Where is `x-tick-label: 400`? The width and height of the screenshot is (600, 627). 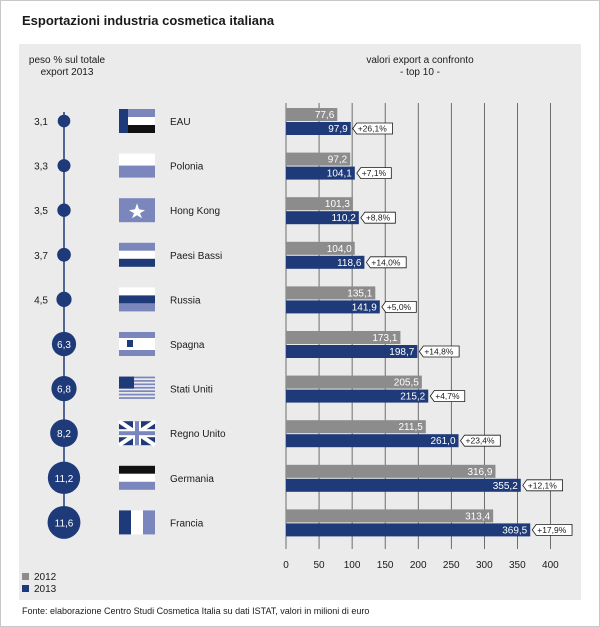
x-tick-label: 400 is located at coordinates (550, 565).